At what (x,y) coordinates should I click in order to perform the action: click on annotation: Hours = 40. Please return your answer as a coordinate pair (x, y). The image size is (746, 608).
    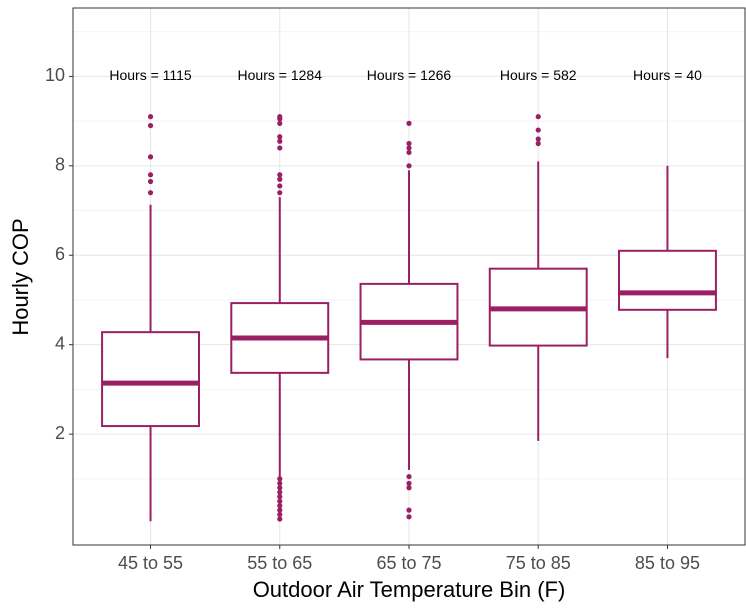
    Looking at the image, I should click on (667, 75).